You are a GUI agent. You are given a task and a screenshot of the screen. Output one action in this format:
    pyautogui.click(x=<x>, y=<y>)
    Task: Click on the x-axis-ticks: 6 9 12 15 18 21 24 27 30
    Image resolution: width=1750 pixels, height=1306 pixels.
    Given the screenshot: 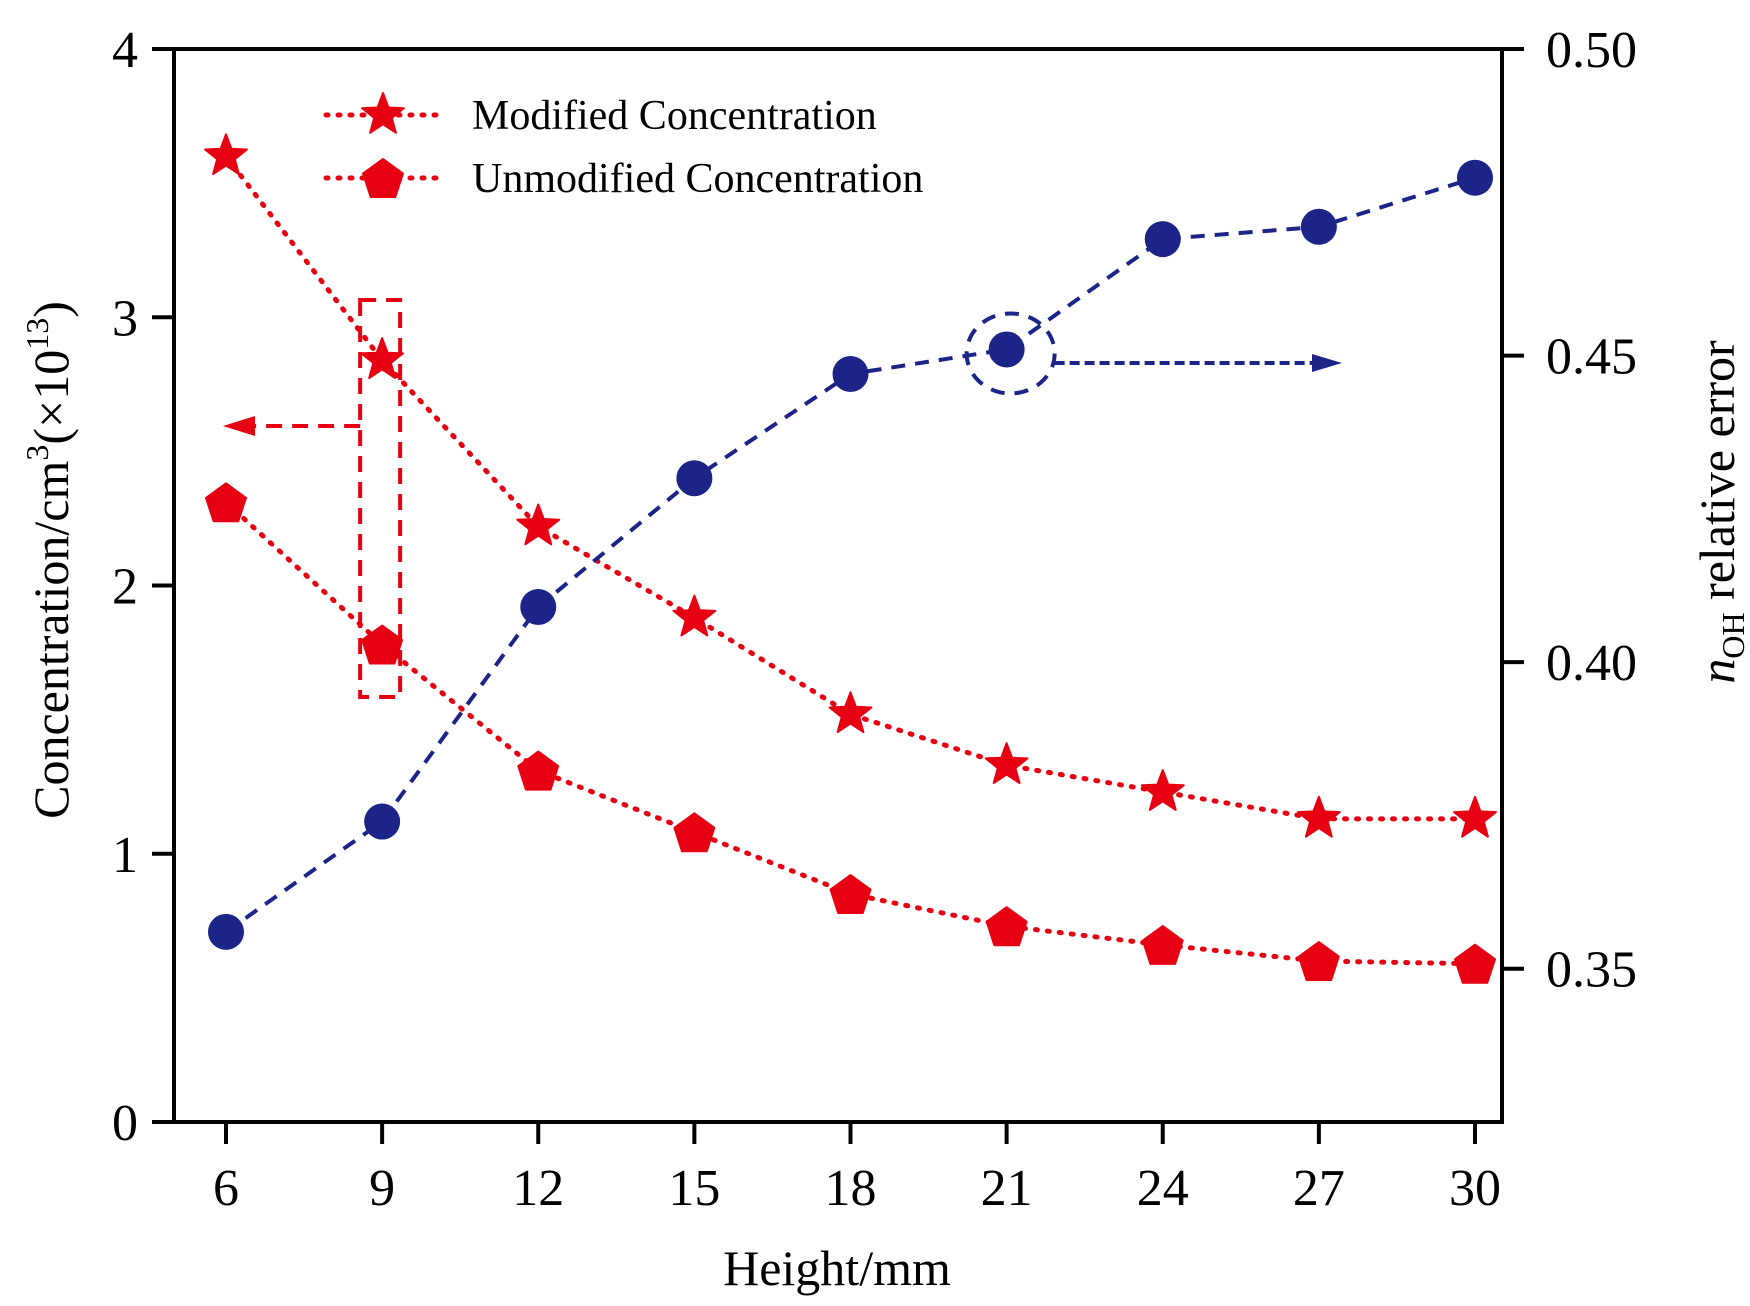 What is the action you would take?
    pyautogui.click(x=857, y=1169)
    